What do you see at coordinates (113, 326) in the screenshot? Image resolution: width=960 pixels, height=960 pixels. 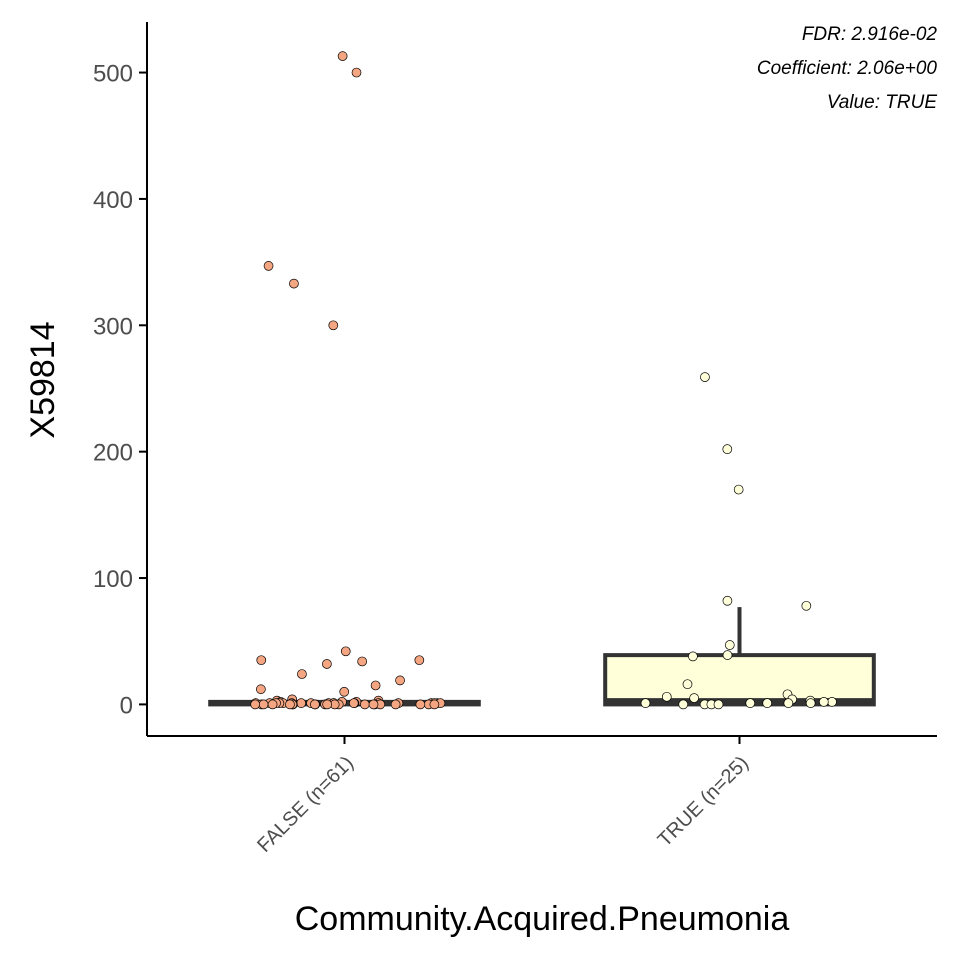 I see `y-tick-label: 300` at bounding box center [113, 326].